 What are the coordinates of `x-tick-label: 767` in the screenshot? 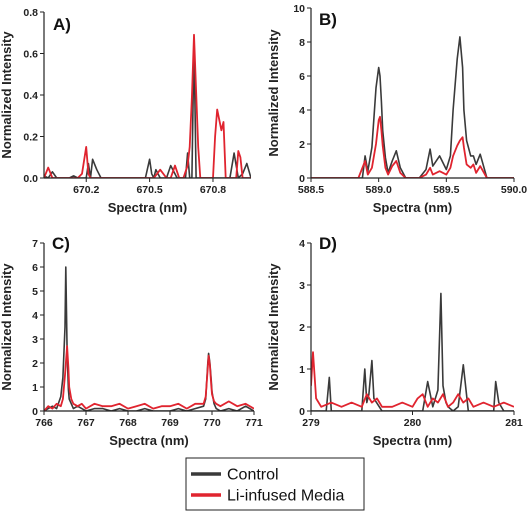 It's located at (86, 423).